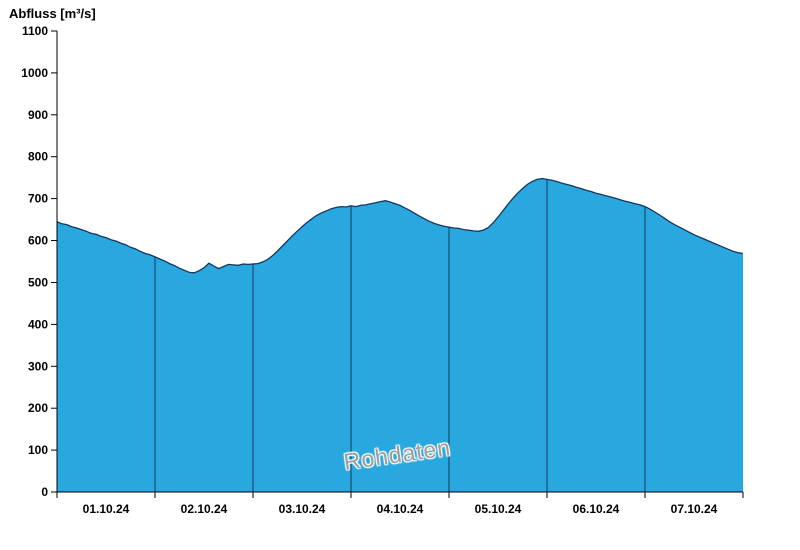 This screenshot has width=800, height=550. I want to click on y-tick-label: 400, so click(38, 324).